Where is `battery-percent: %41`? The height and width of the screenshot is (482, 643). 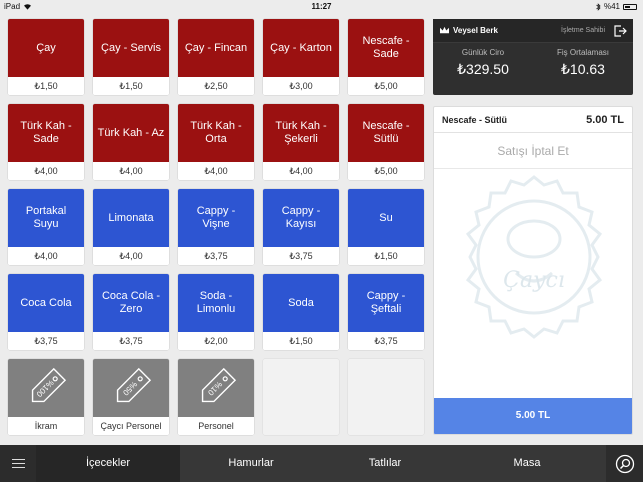
battery-percent: %41 is located at coordinates (611, 6).